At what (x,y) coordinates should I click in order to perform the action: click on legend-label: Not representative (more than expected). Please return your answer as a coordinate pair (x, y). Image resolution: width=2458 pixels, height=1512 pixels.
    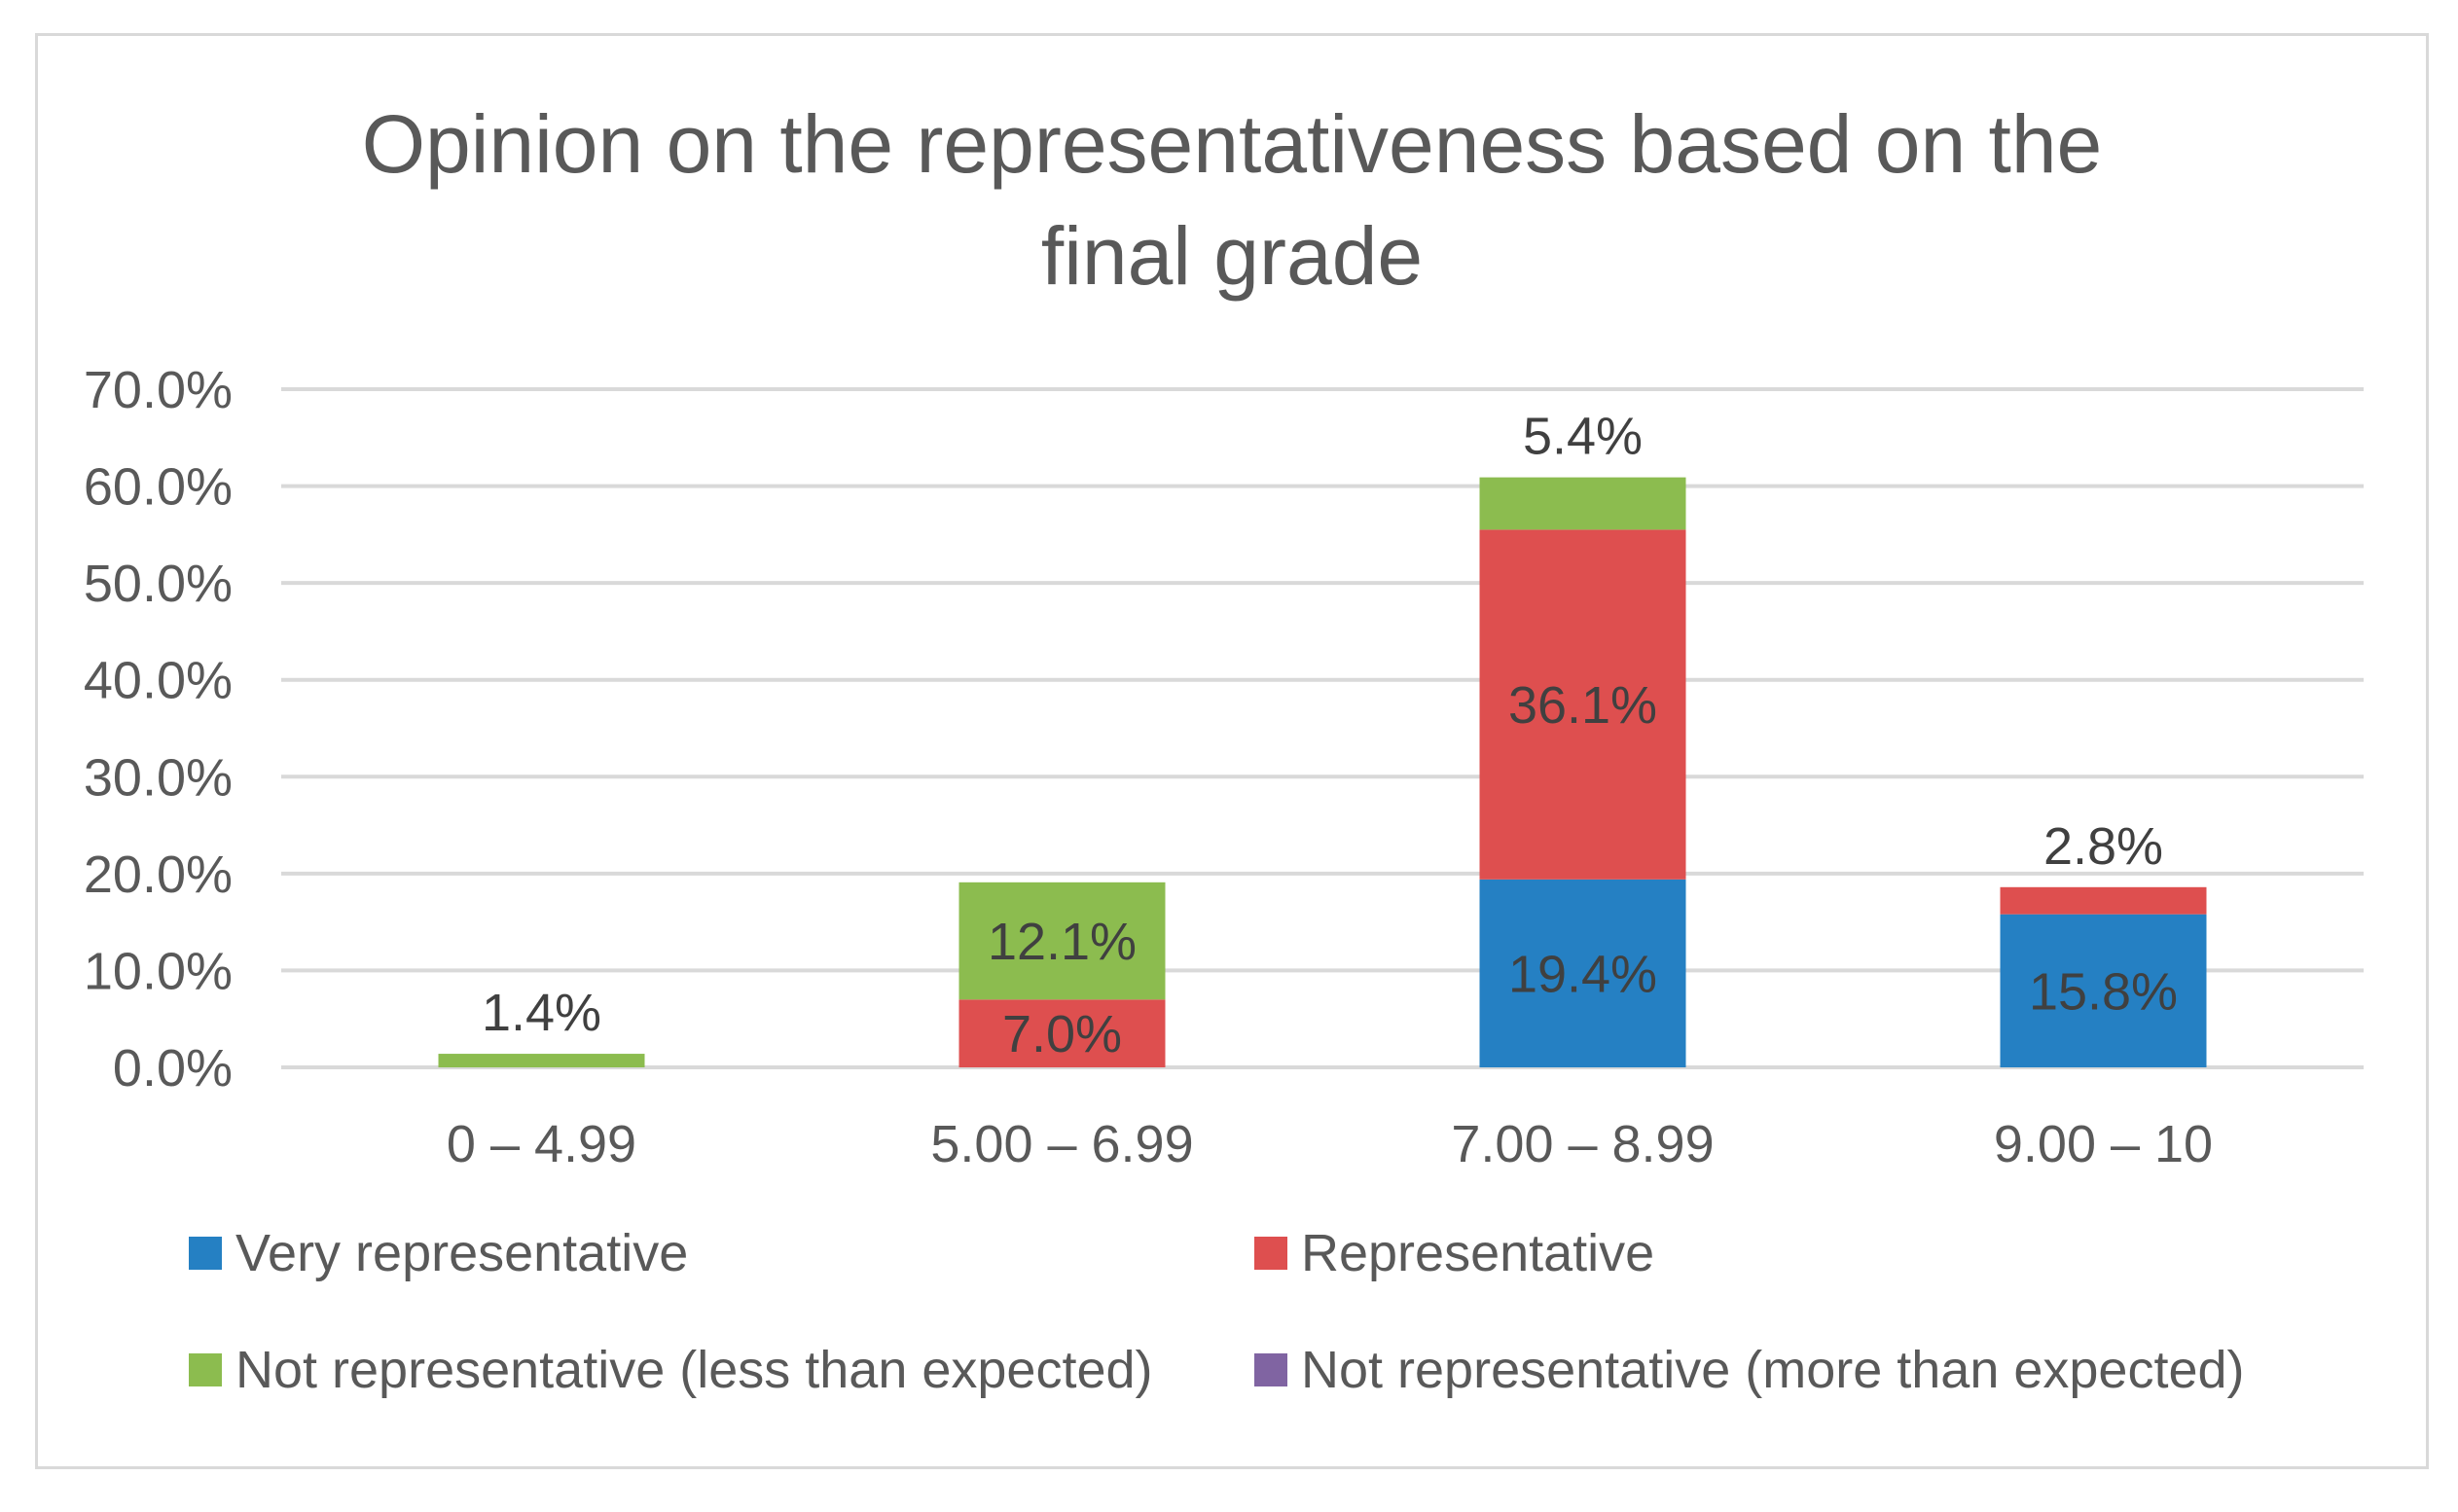
    Looking at the image, I should click on (1773, 1370).